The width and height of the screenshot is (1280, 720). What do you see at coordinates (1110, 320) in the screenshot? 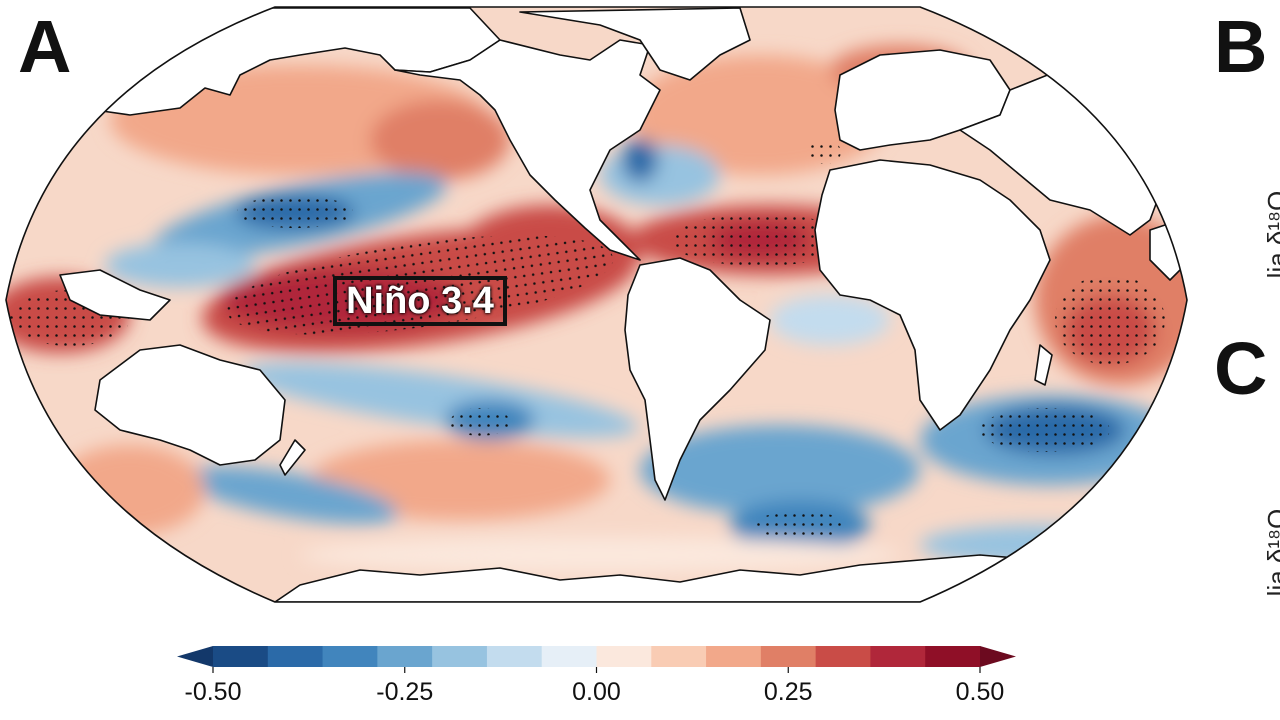
I see `stipple-indian` at bounding box center [1110, 320].